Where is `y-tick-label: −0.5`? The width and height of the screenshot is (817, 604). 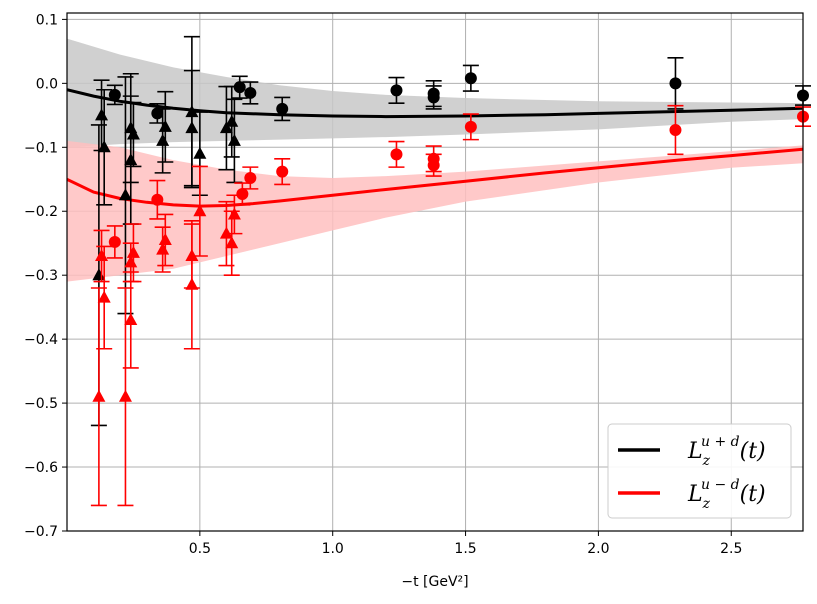
y-tick-label: −0.5 is located at coordinates (41, 404).